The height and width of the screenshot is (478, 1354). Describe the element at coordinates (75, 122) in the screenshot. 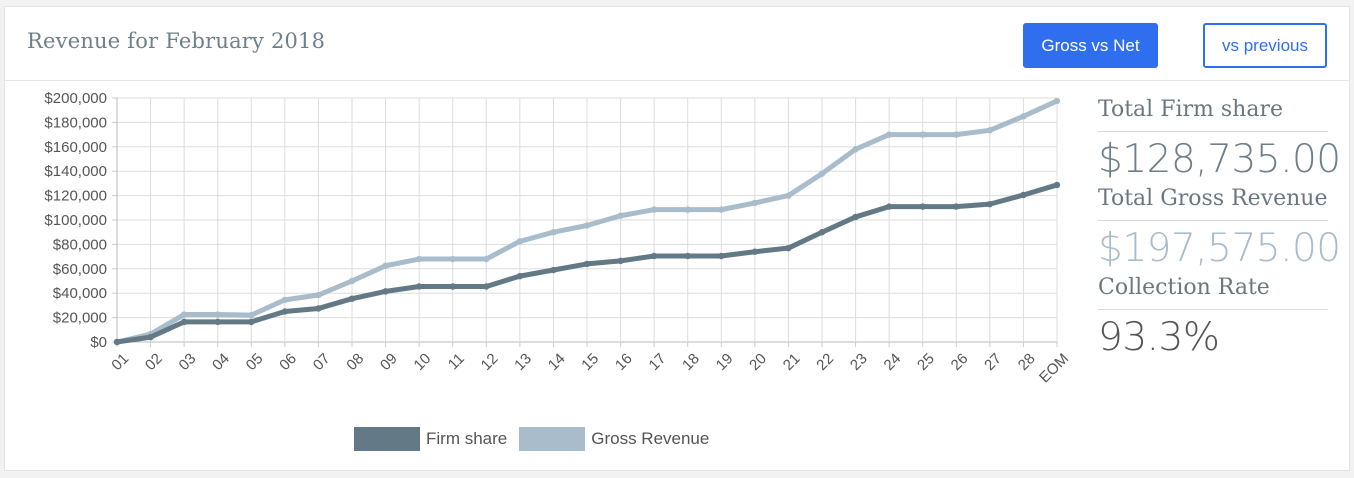

I see `y-tick-label: $180,000` at that location.